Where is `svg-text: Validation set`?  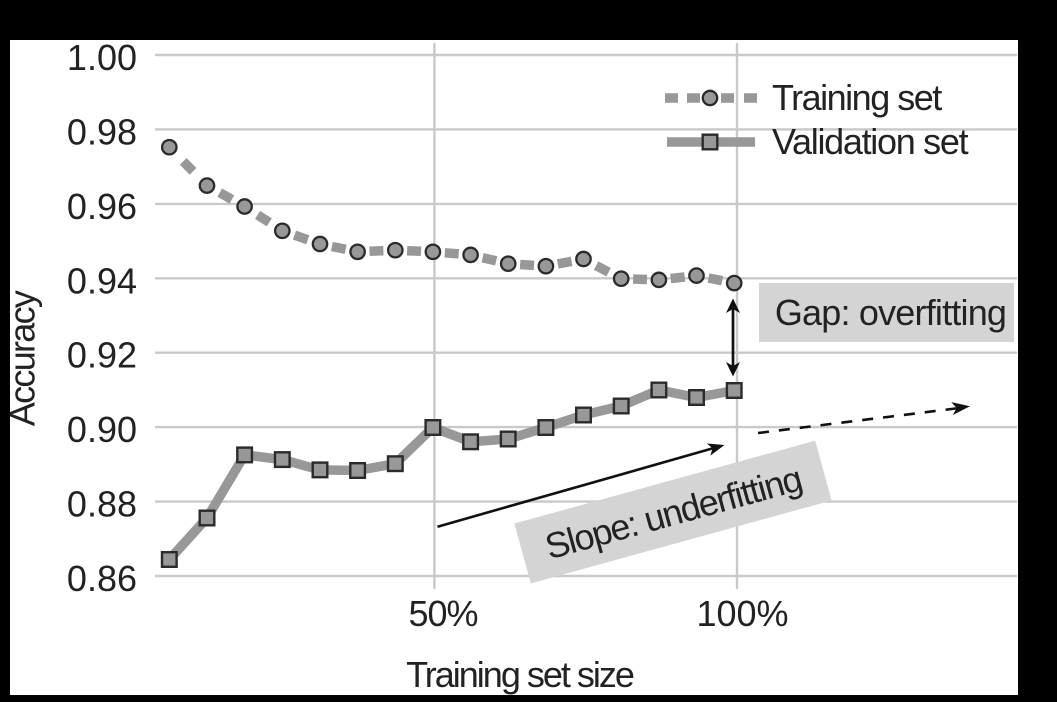 svg-text: Validation set is located at coordinates (870, 141).